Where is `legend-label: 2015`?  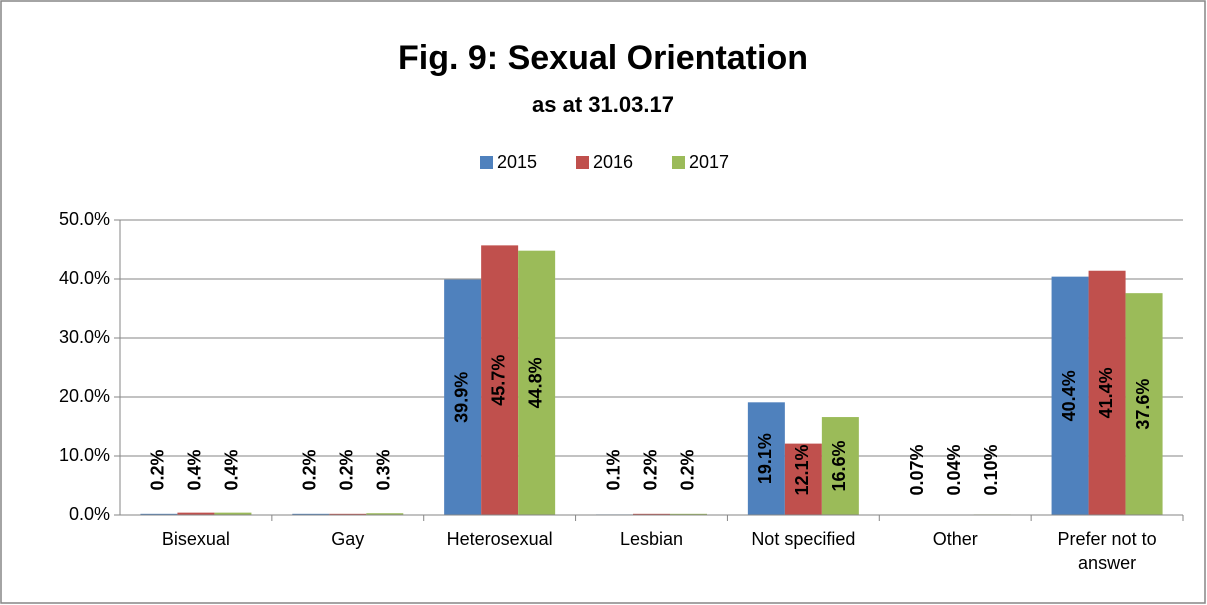 legend-label: 2015 is located at coordinates (517, 162).